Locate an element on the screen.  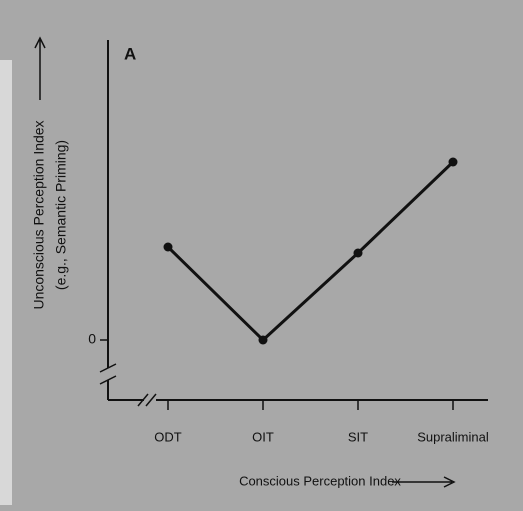
left-strip is located at coordinates (6, 282).